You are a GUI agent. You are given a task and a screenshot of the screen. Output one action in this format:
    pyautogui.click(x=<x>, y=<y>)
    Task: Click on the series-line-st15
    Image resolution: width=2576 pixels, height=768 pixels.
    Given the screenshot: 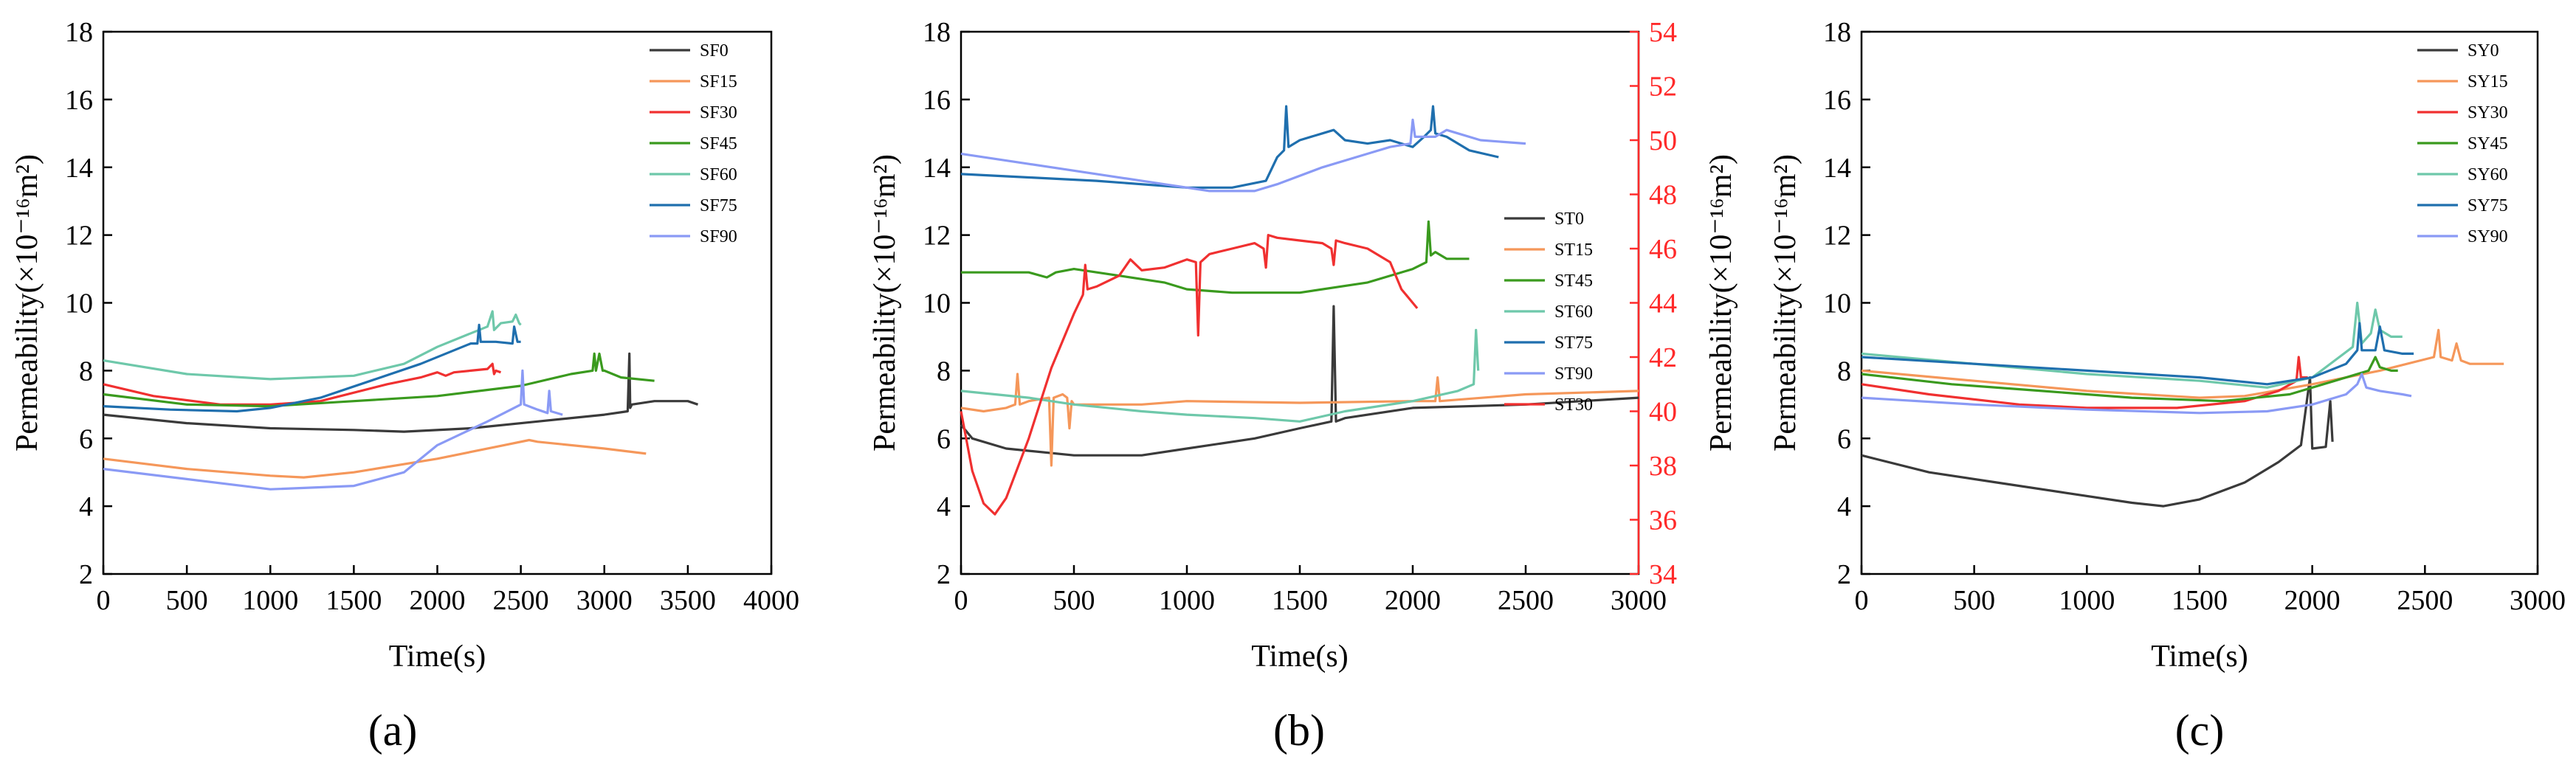 What is the action you would take?
    pyautogui.click(x=1300, y=420)
    